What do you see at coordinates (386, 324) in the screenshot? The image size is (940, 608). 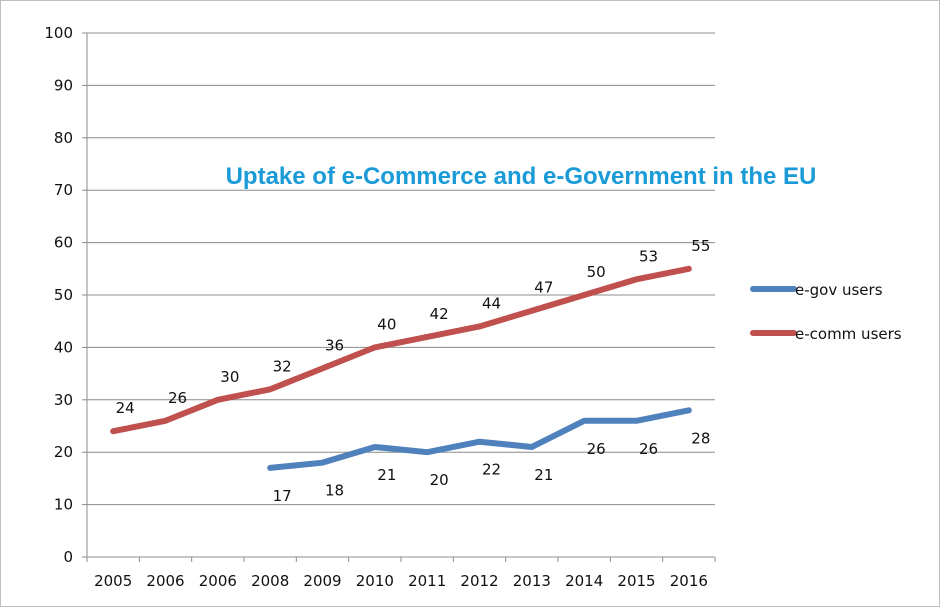 I see `data-label: 40` at bounding box center [386, 324].